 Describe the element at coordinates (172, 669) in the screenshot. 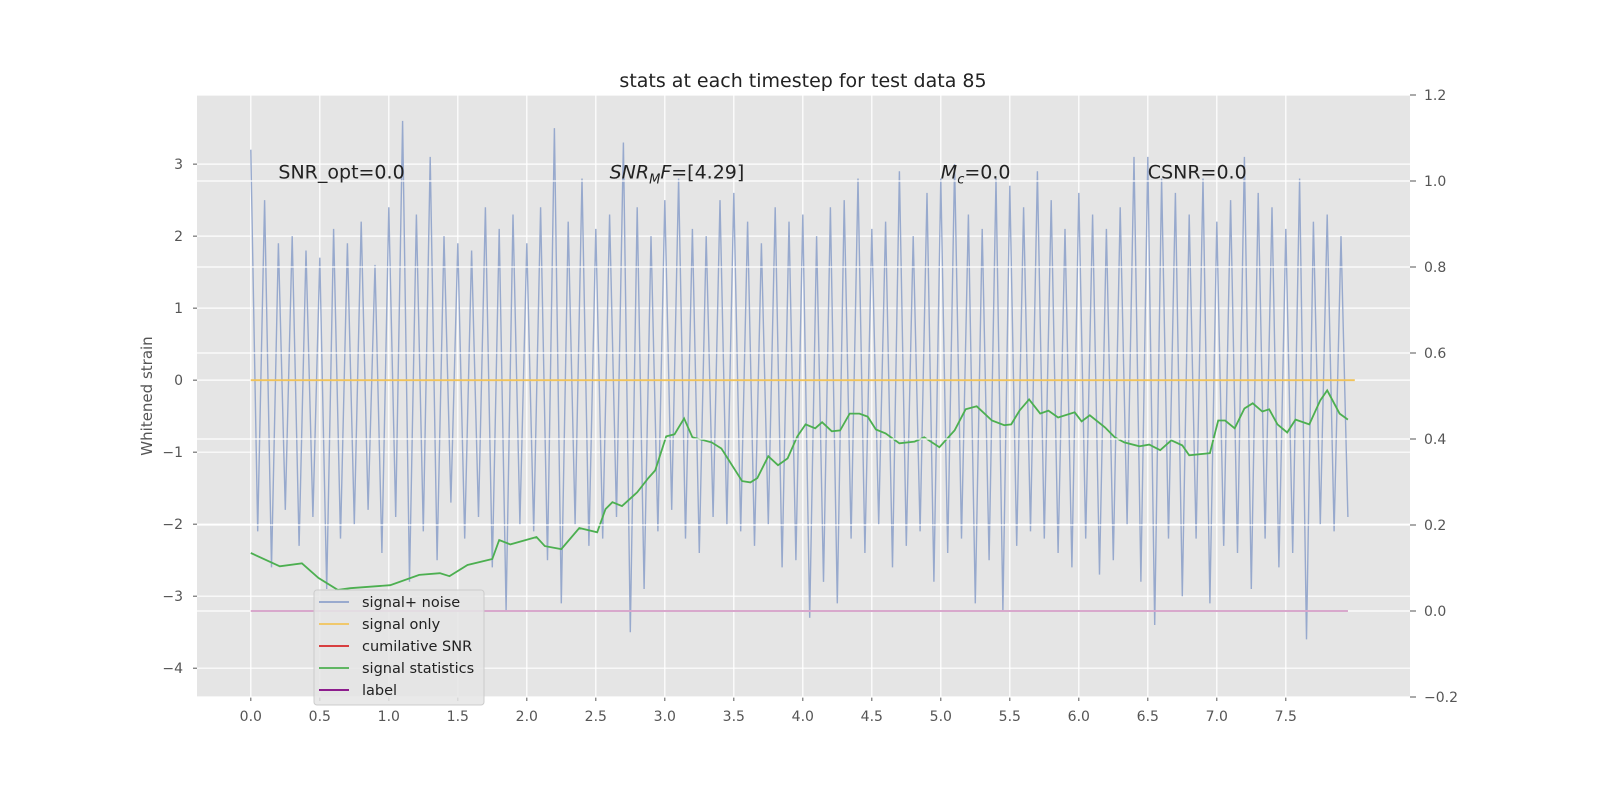

I see `y-tick-label: −4` at that location.